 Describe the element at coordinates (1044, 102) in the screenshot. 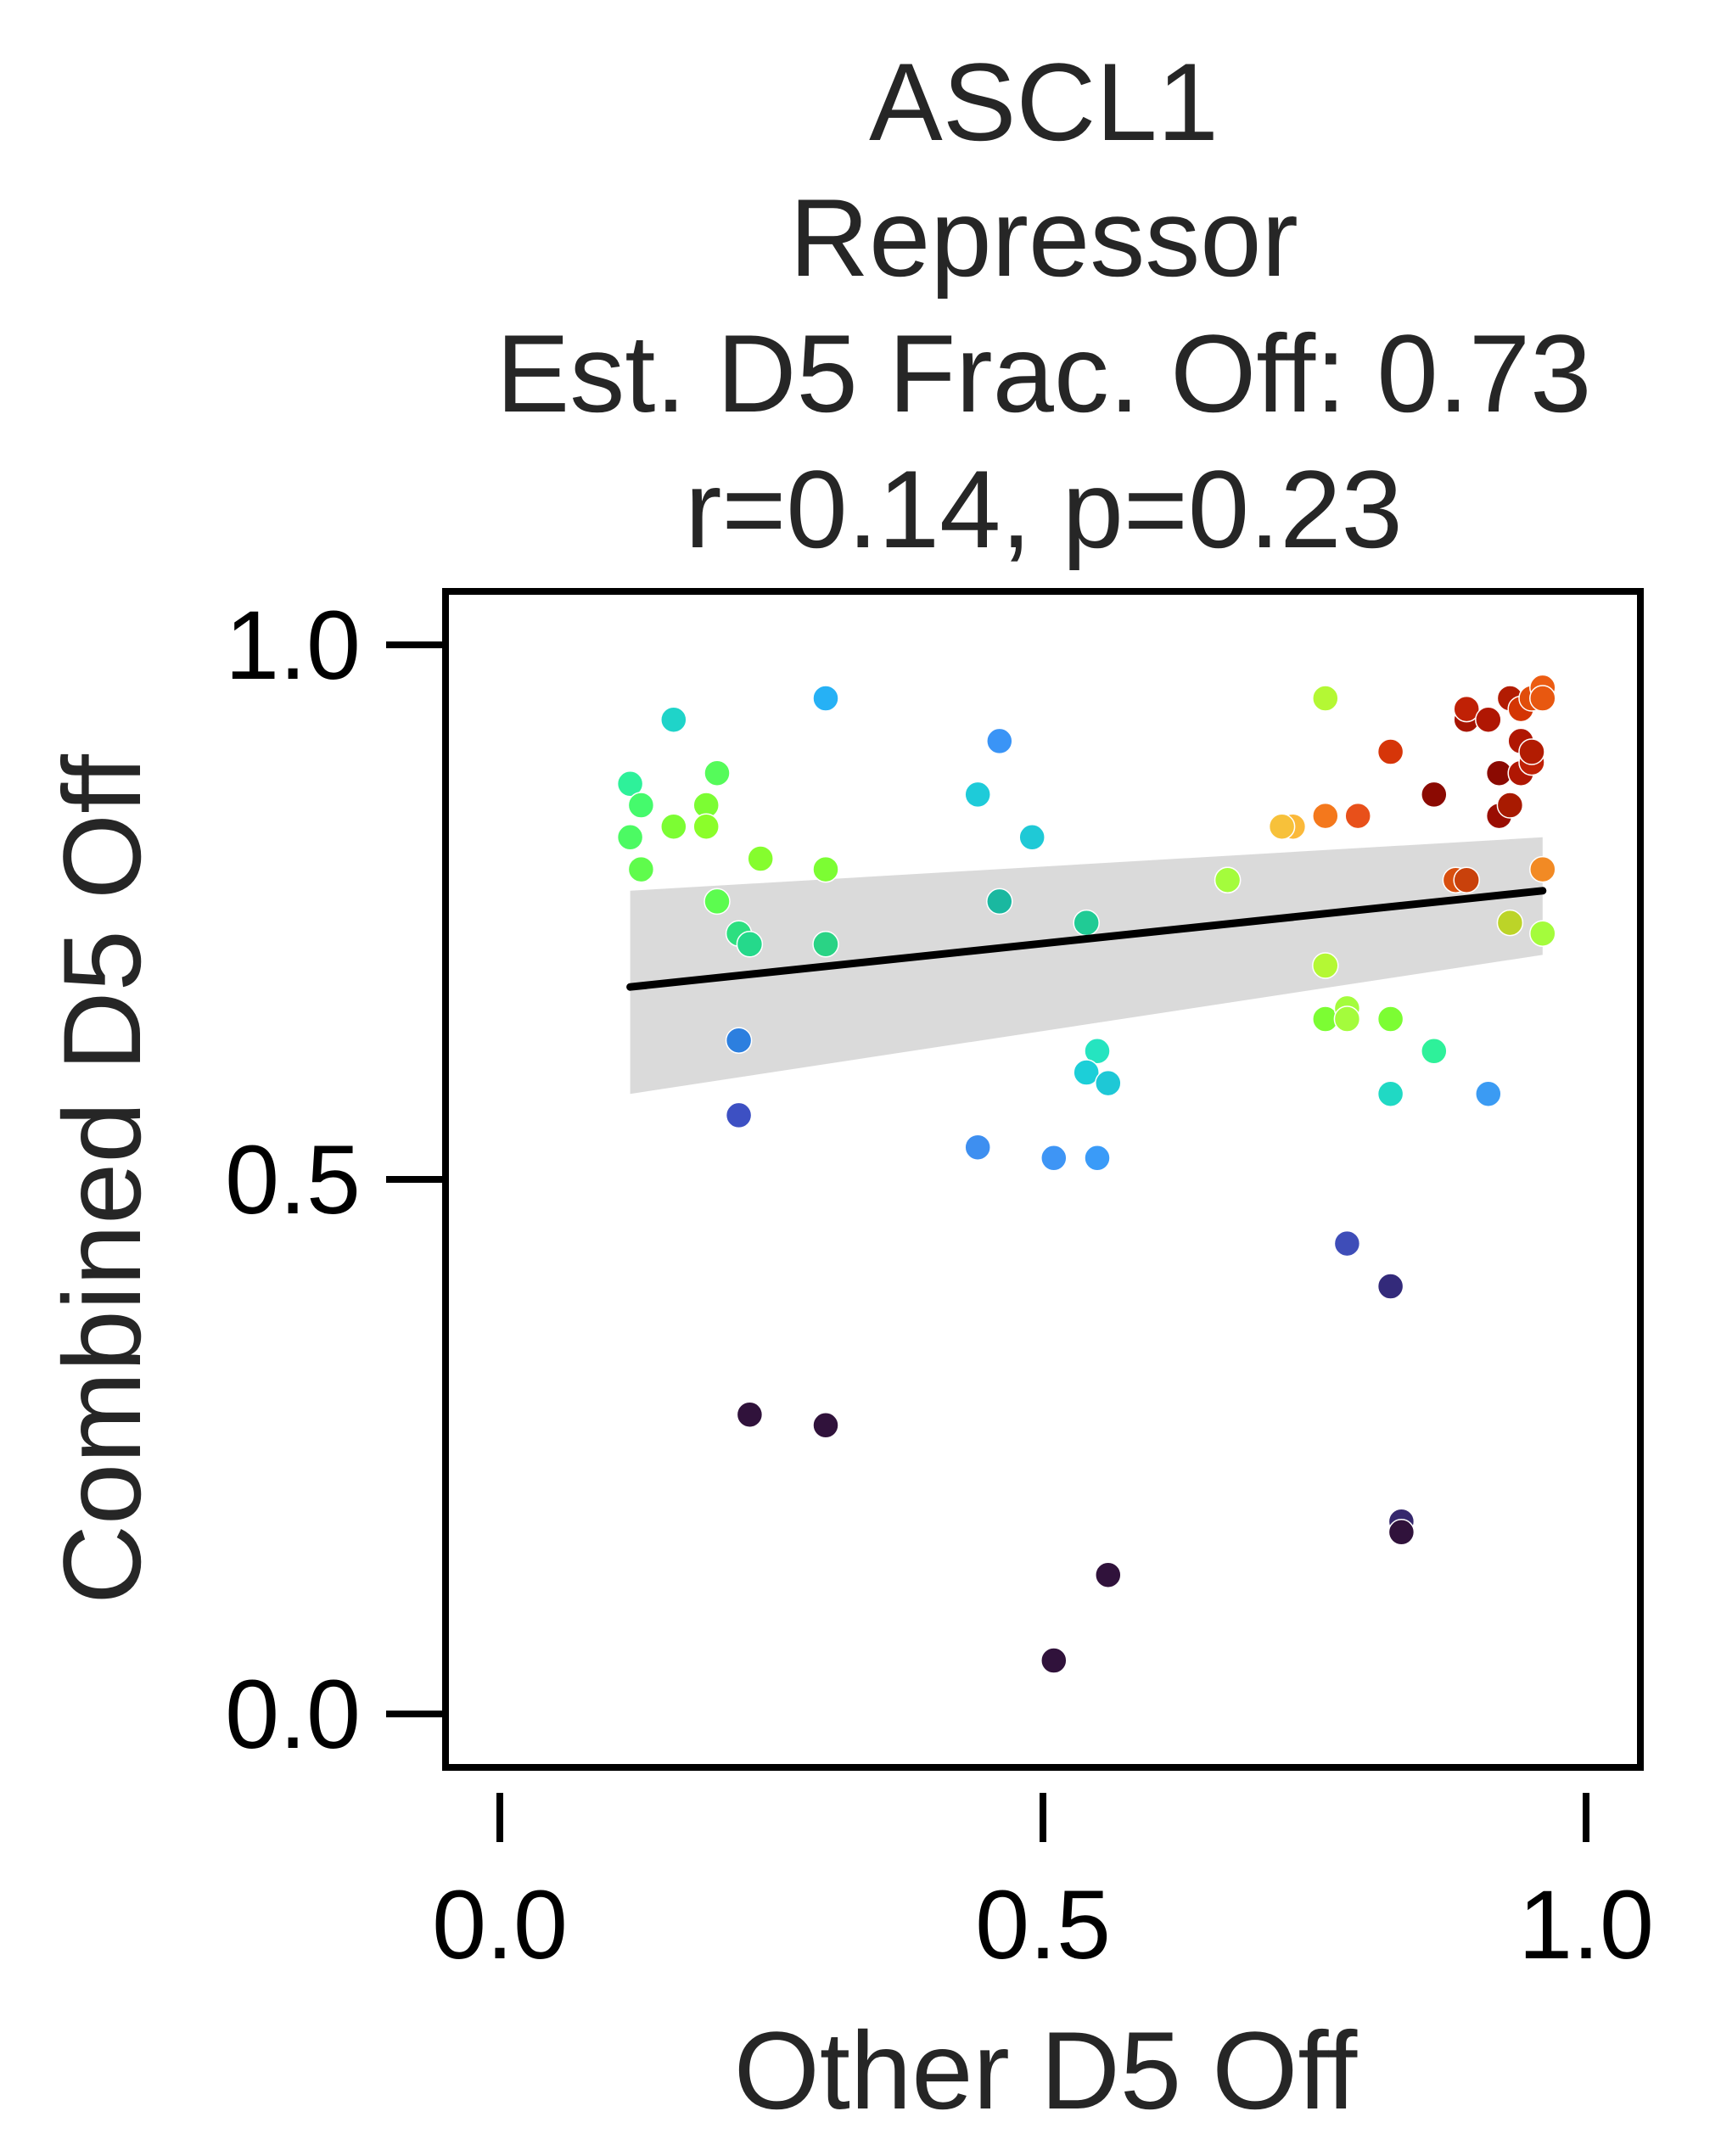

I see `title-line-1: ASCL1` at that location.